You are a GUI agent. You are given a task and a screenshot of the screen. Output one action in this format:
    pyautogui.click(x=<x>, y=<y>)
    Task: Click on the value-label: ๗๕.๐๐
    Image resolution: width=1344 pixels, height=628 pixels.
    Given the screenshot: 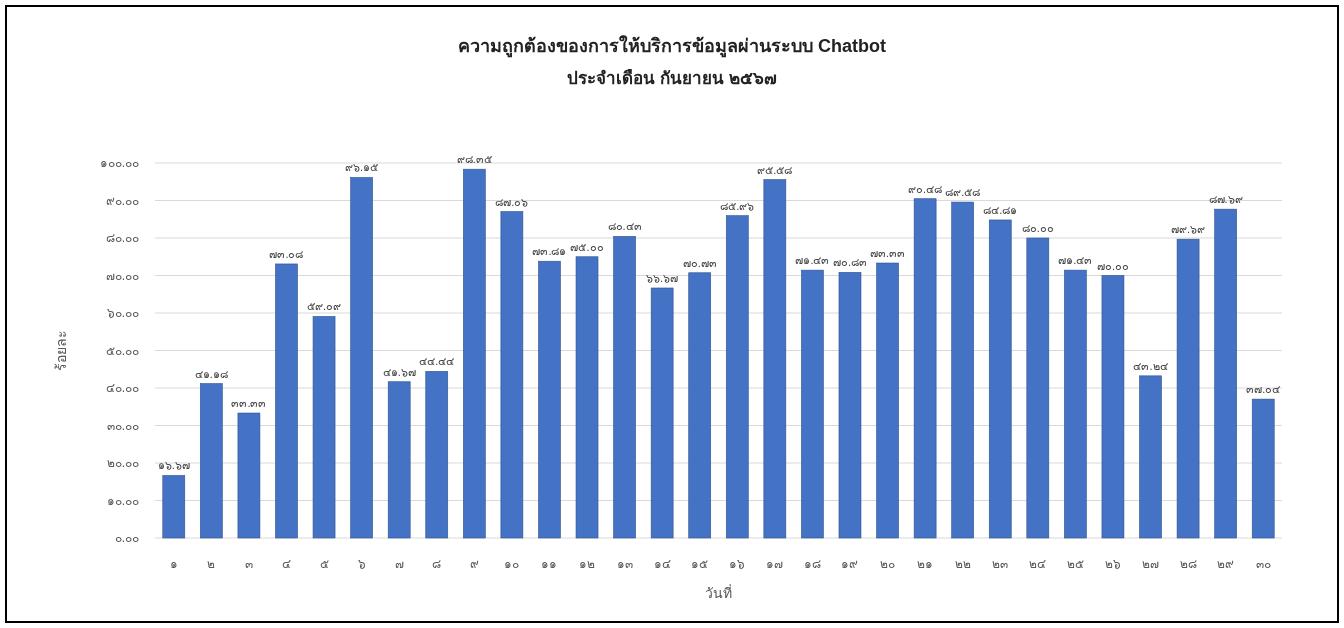 What is the action you would take?
    pyautogui.click(x=587, y=246)
    